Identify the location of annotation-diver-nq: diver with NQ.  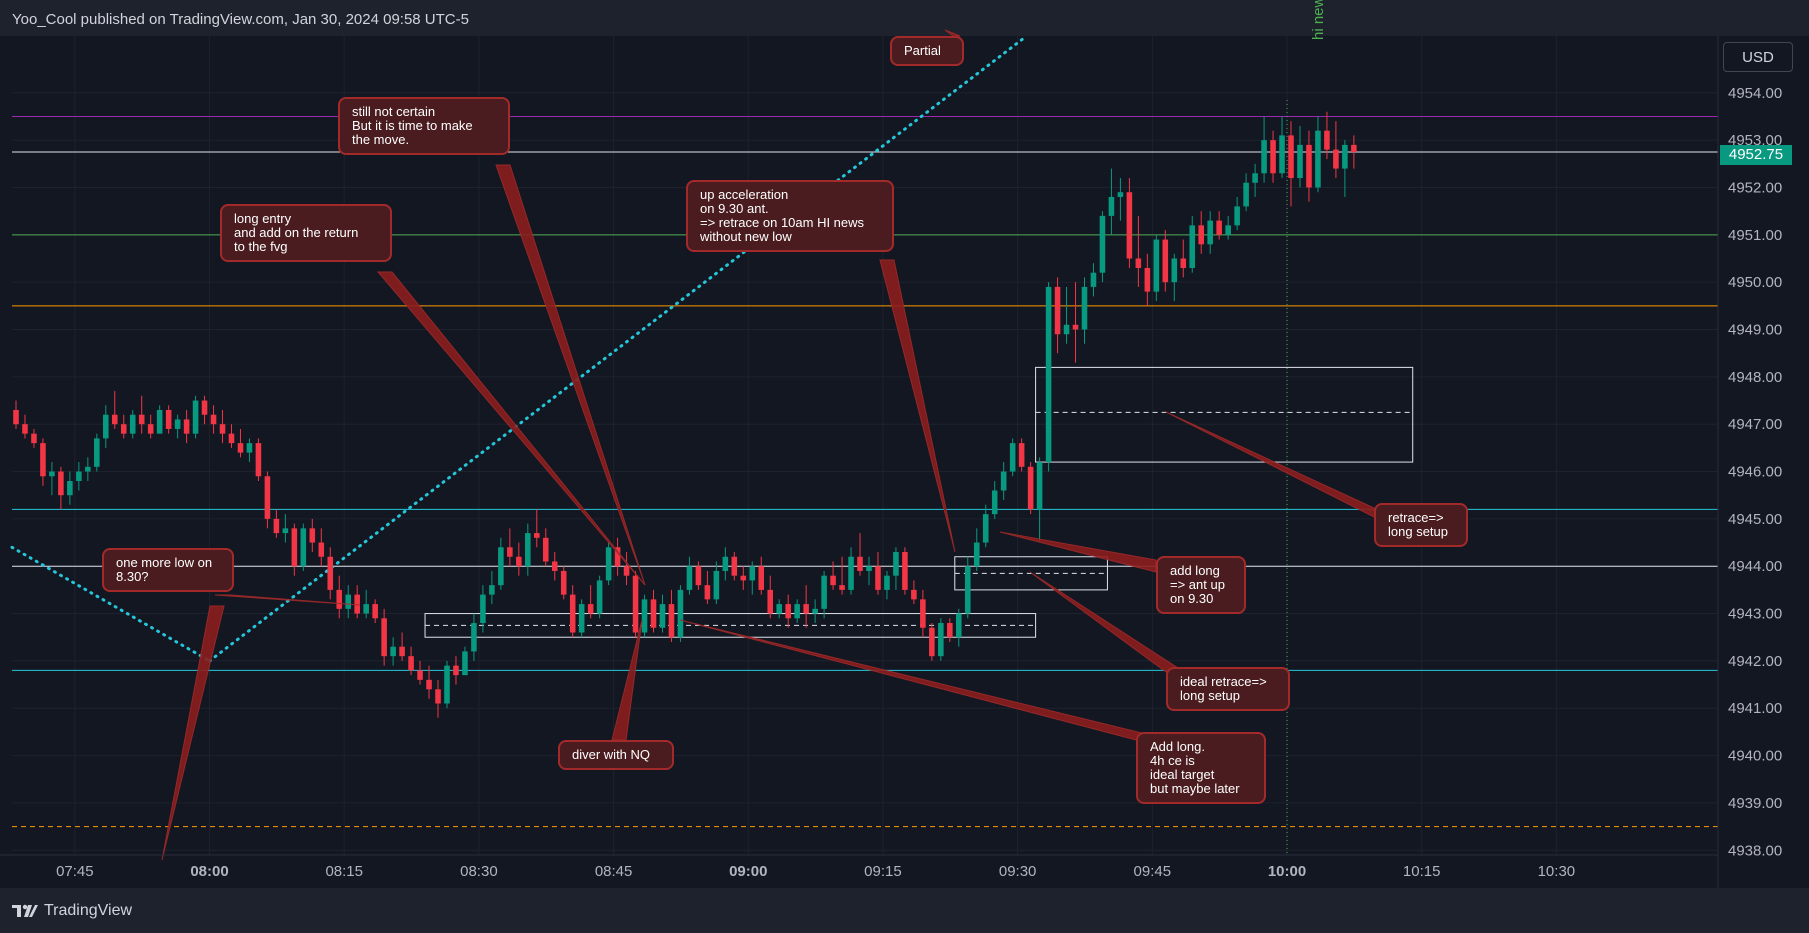
(616, 755).